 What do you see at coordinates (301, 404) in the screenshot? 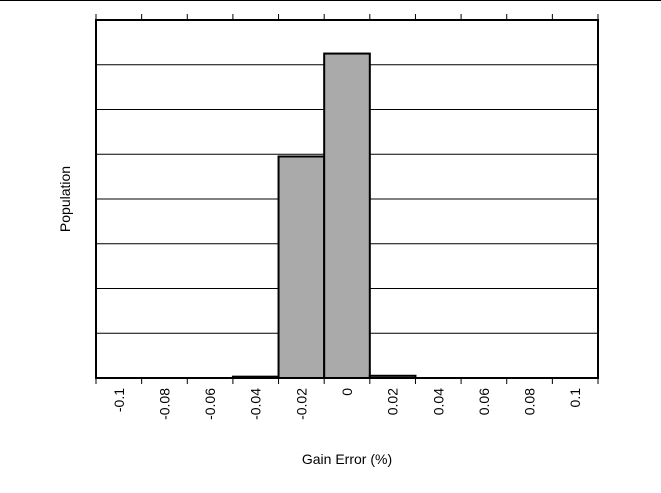
I see `x-tick-label: -0.02` at bounding box center [301, 404].